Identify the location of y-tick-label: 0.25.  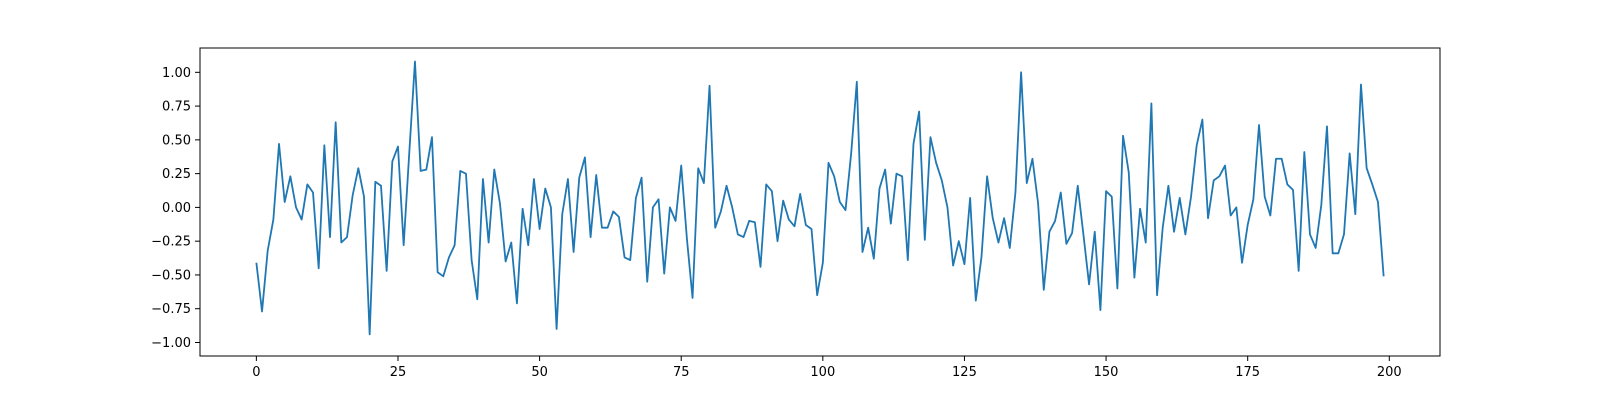
(176, 174).